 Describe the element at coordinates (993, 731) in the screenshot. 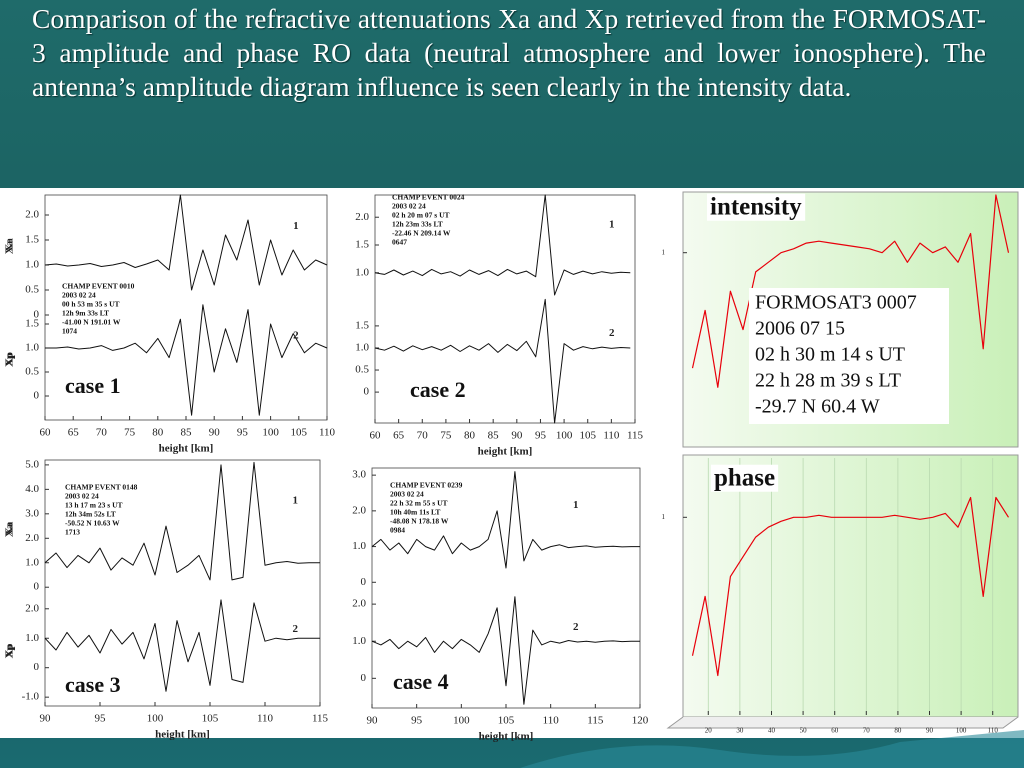

I see `x-tick-label: 110` at that location.